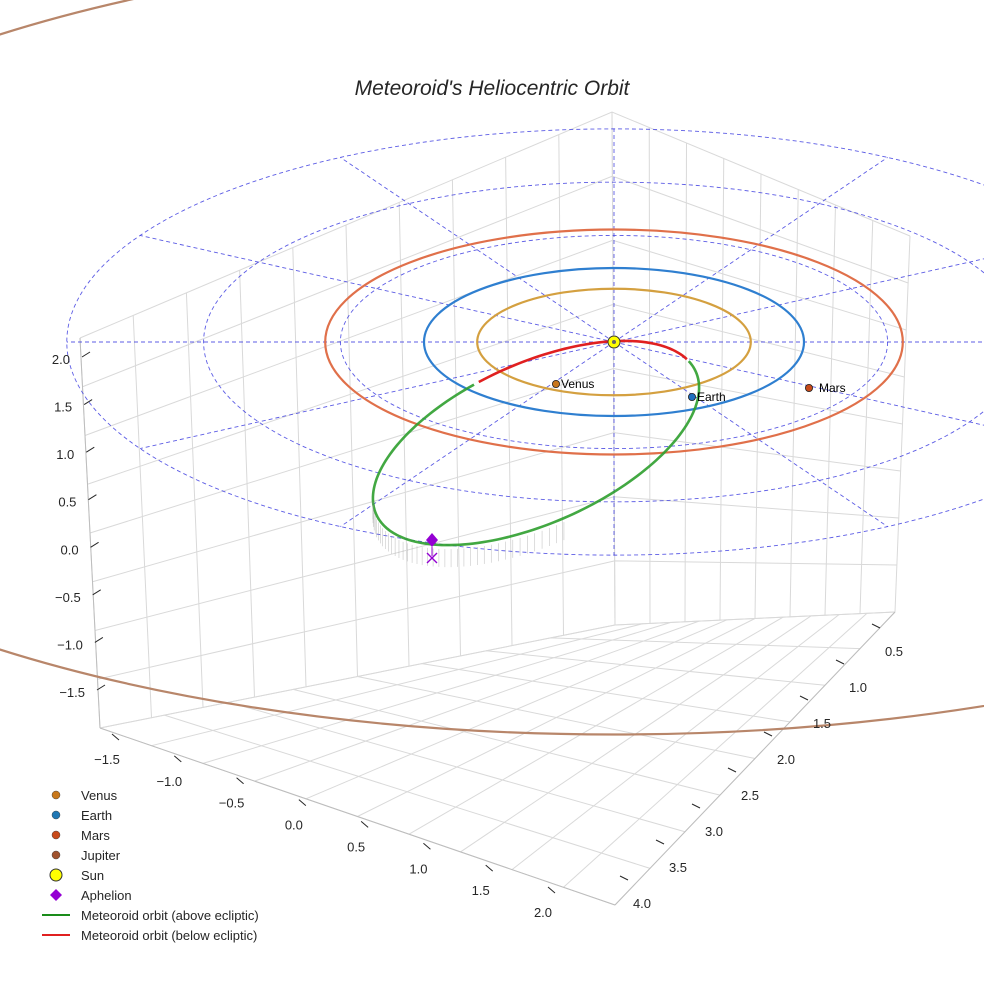 This screenshot has height=984, width=984. Describe the element at coordinates (67, 502) in the screenshot. I see `z-tick-label: 0.5` at that location.